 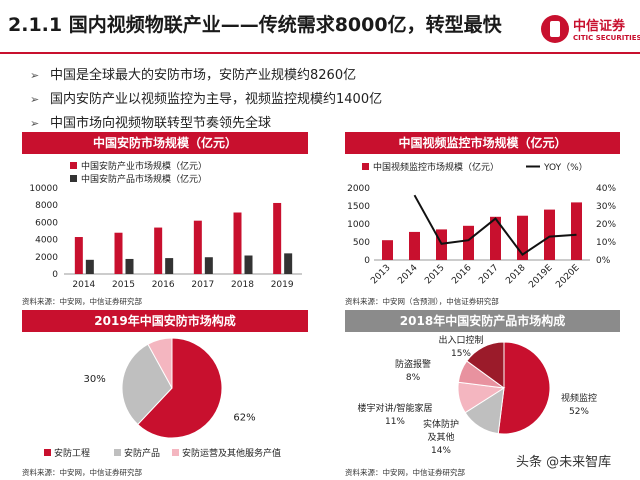 I want to click on panel2-title: 中国视频监控市场规模（亿元）, so click(x=482, y=143).